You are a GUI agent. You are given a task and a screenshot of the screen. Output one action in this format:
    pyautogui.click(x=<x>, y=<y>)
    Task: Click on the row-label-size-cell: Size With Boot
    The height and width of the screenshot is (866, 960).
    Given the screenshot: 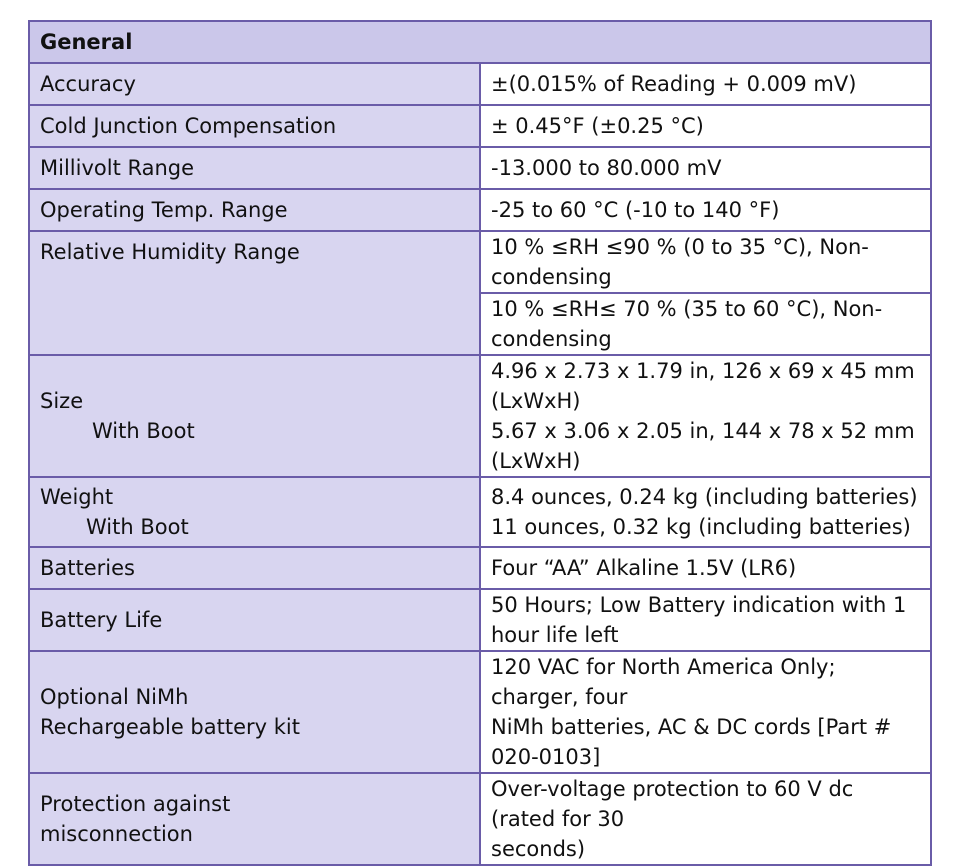 What is the action you would take?
    pyautogui.click(x=254, y=416)
    